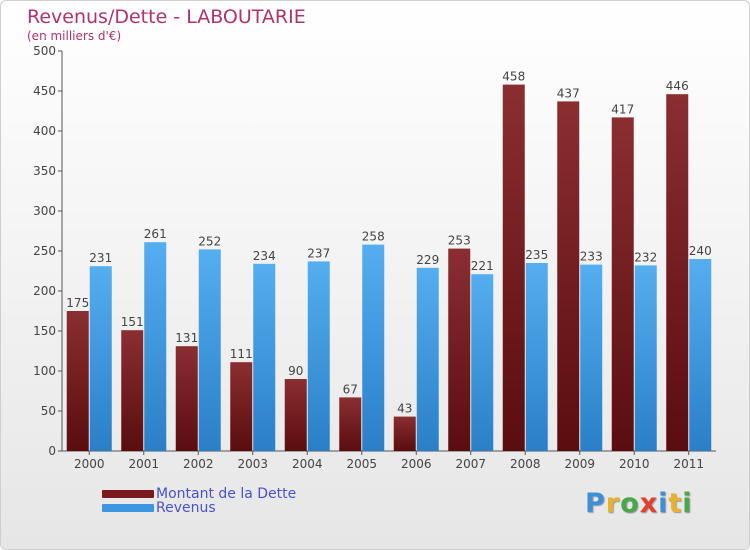  Describe the element at coordinates (48, 411) in the screenshot. I see `y-tick-label: 50` at that location.